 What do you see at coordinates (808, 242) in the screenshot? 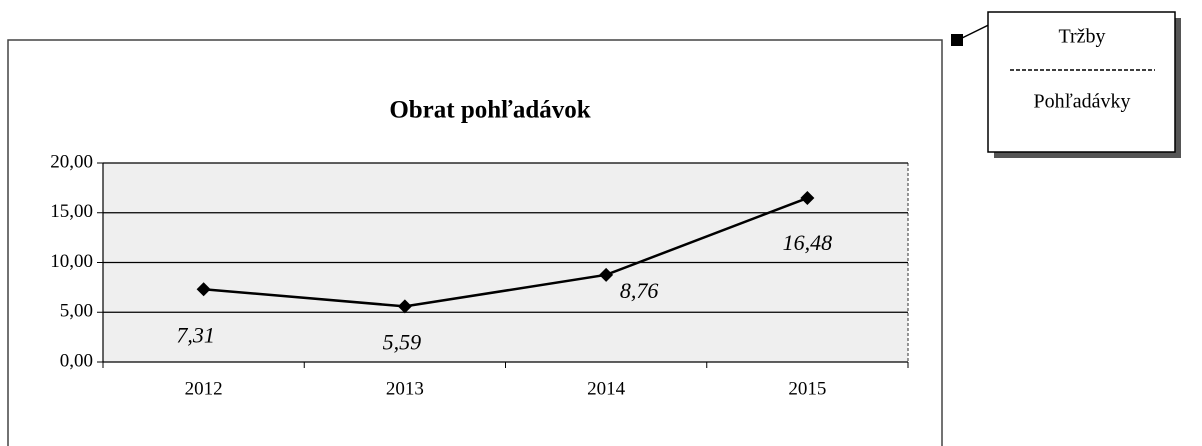
I see `data-label: 16,48` at bounding box center [808, 242].